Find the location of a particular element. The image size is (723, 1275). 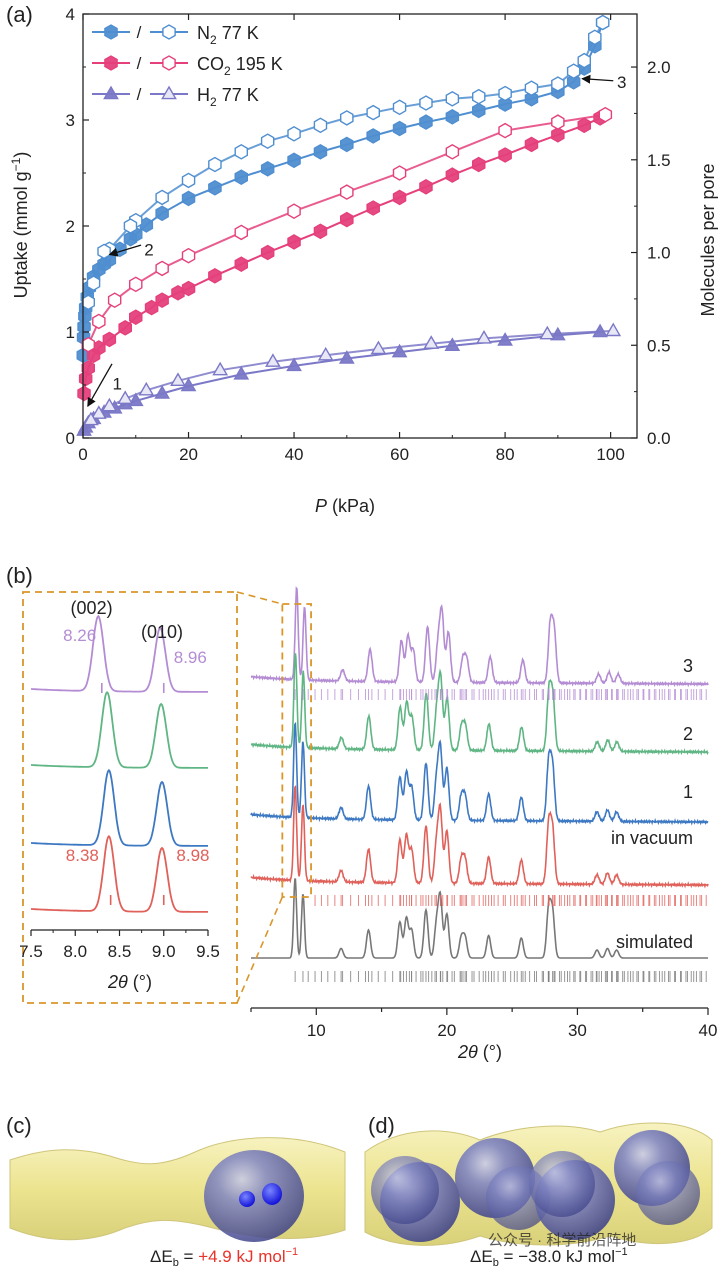

inset-frame is located at coordinates (130, 797).